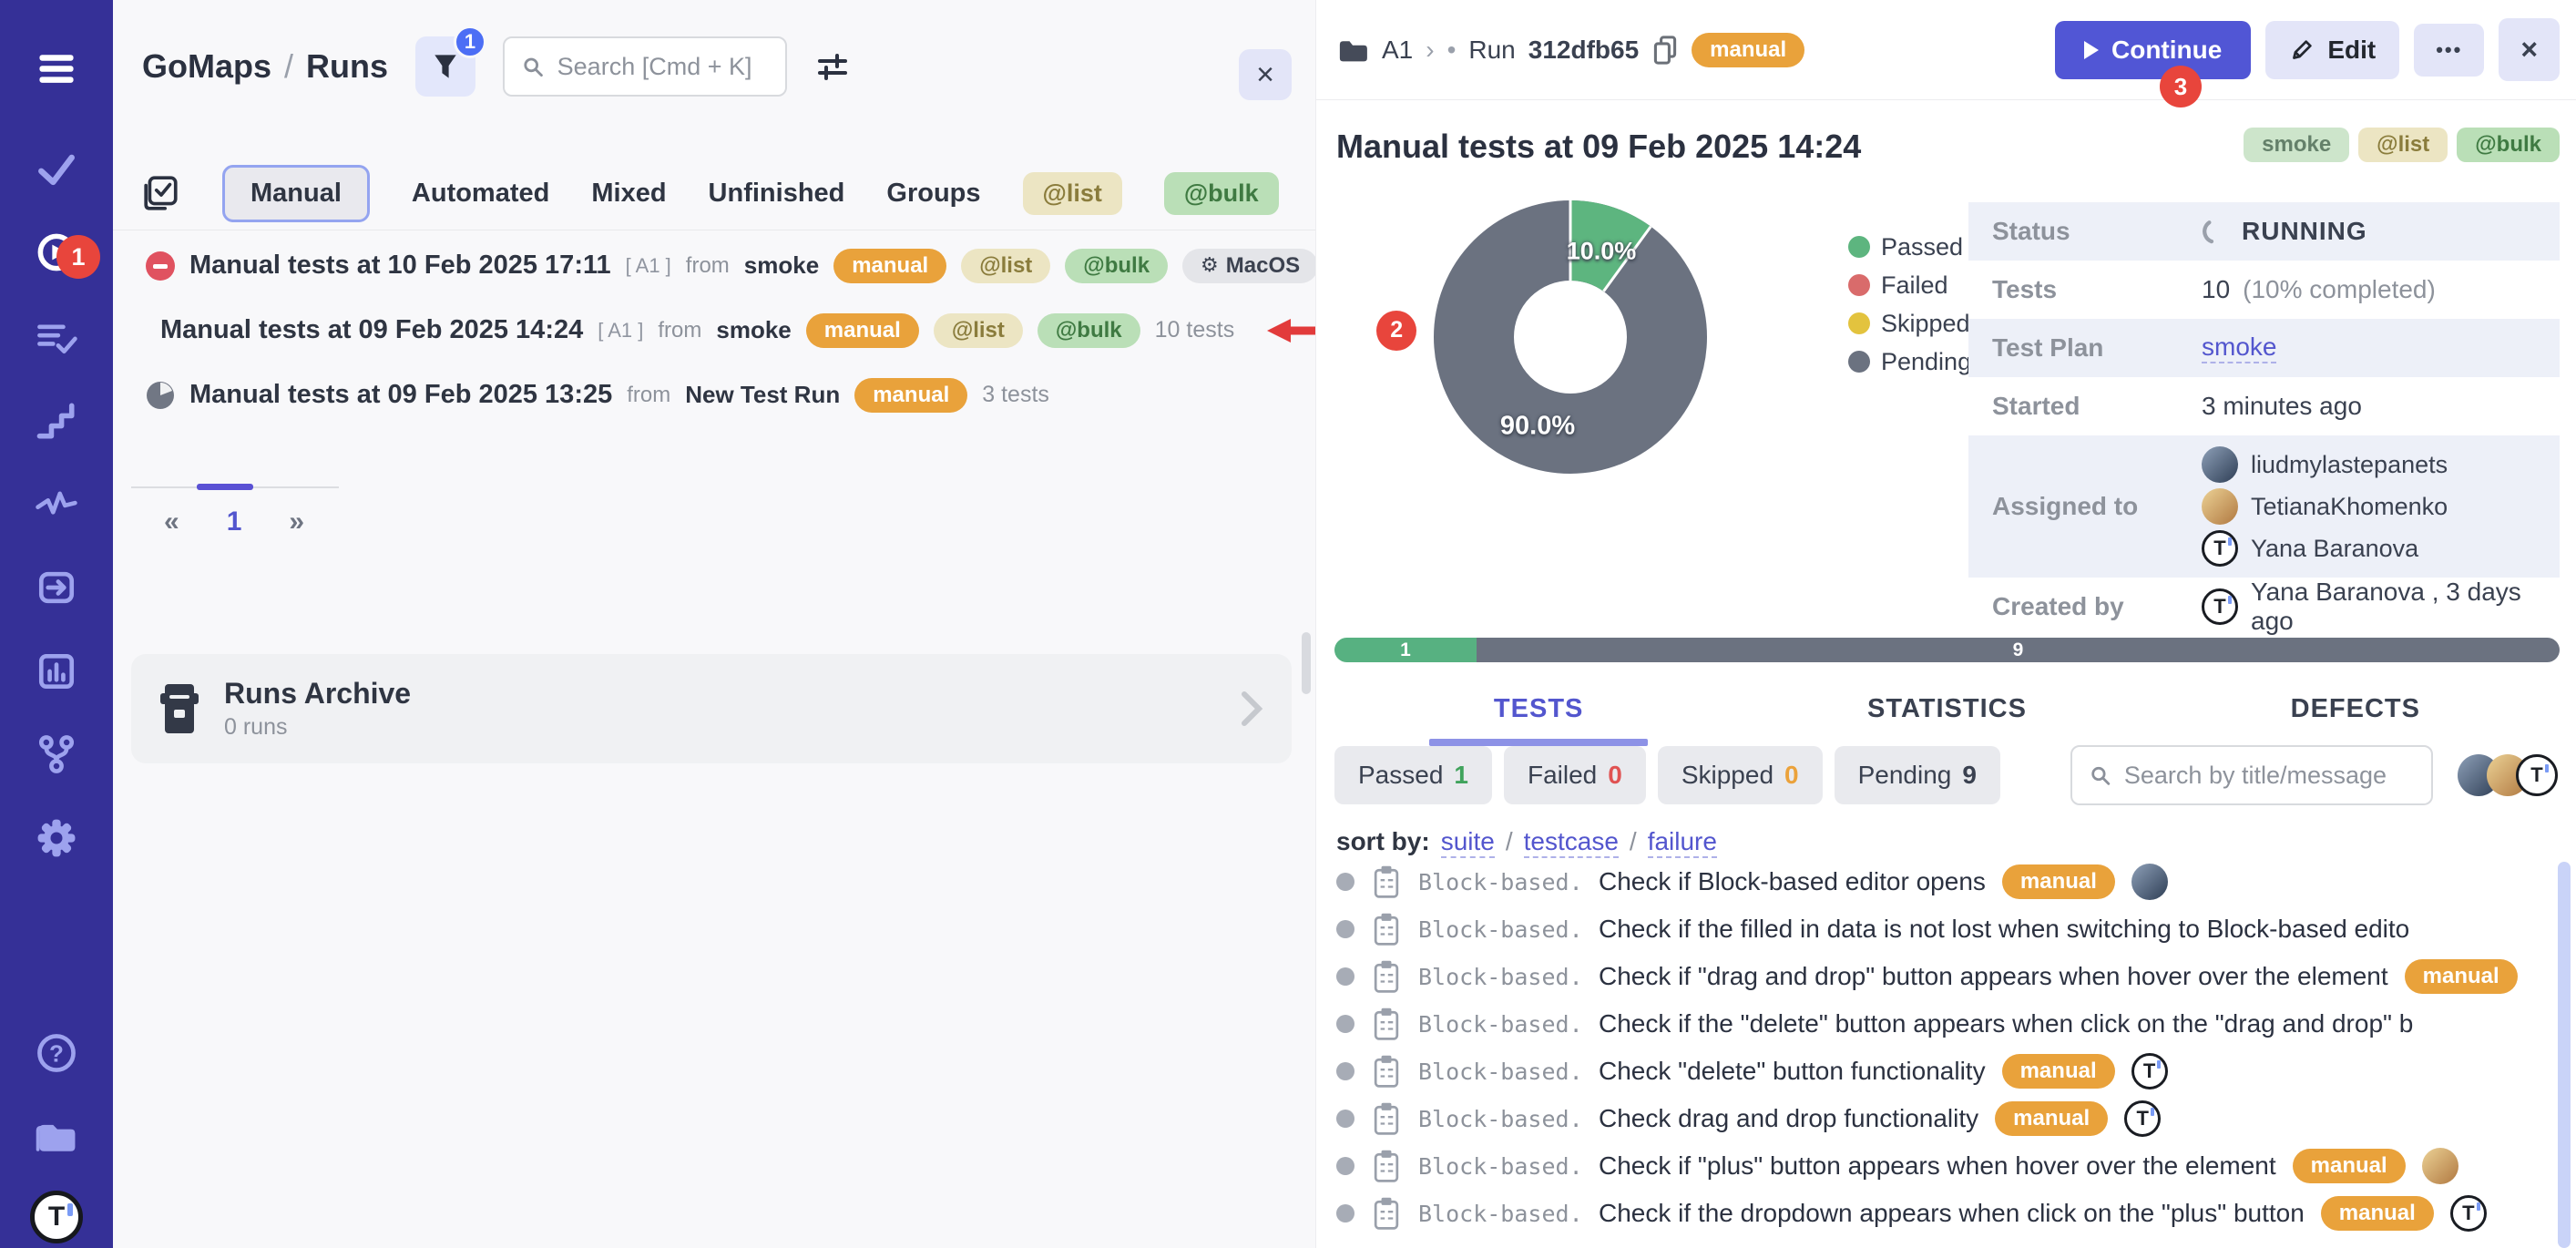 This screenshot has width=2576, height=1248. Describe the element at coordinates (56, 755) in the screenshot. I see `integrations-icon` at that location.